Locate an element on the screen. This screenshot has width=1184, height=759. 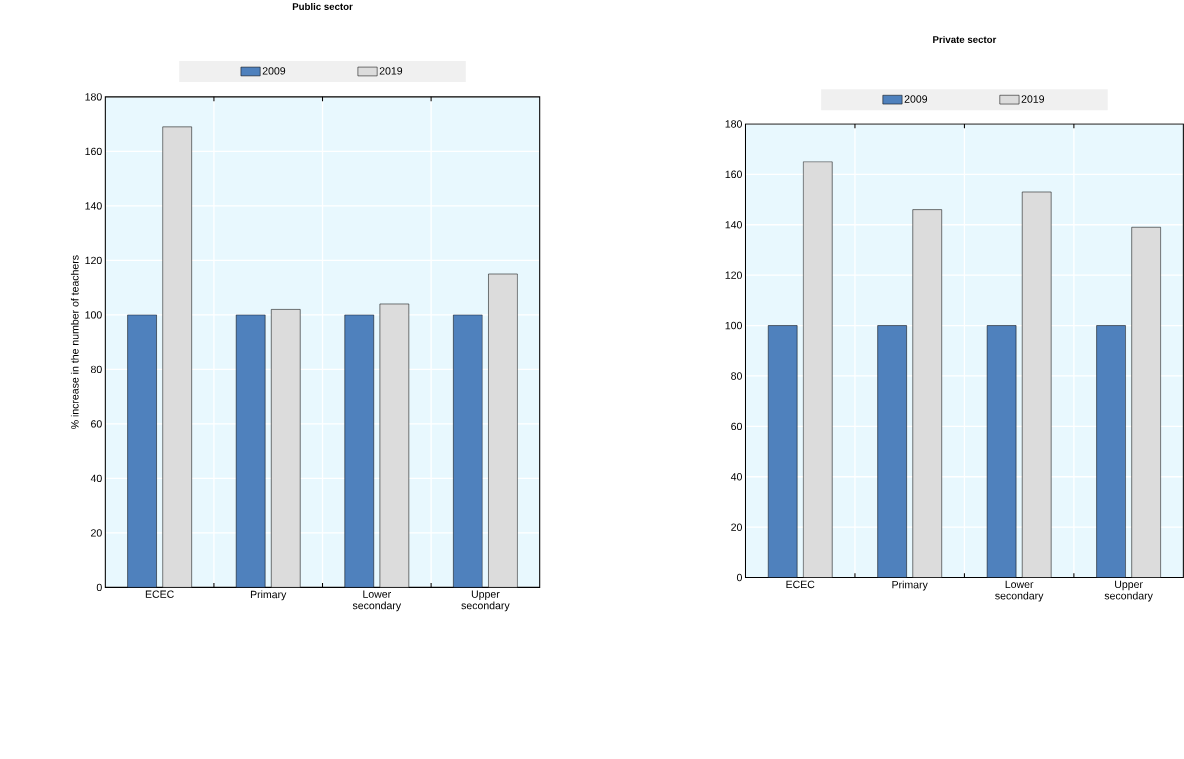
chart-title: Private sector is located at coordinates (965, 39).